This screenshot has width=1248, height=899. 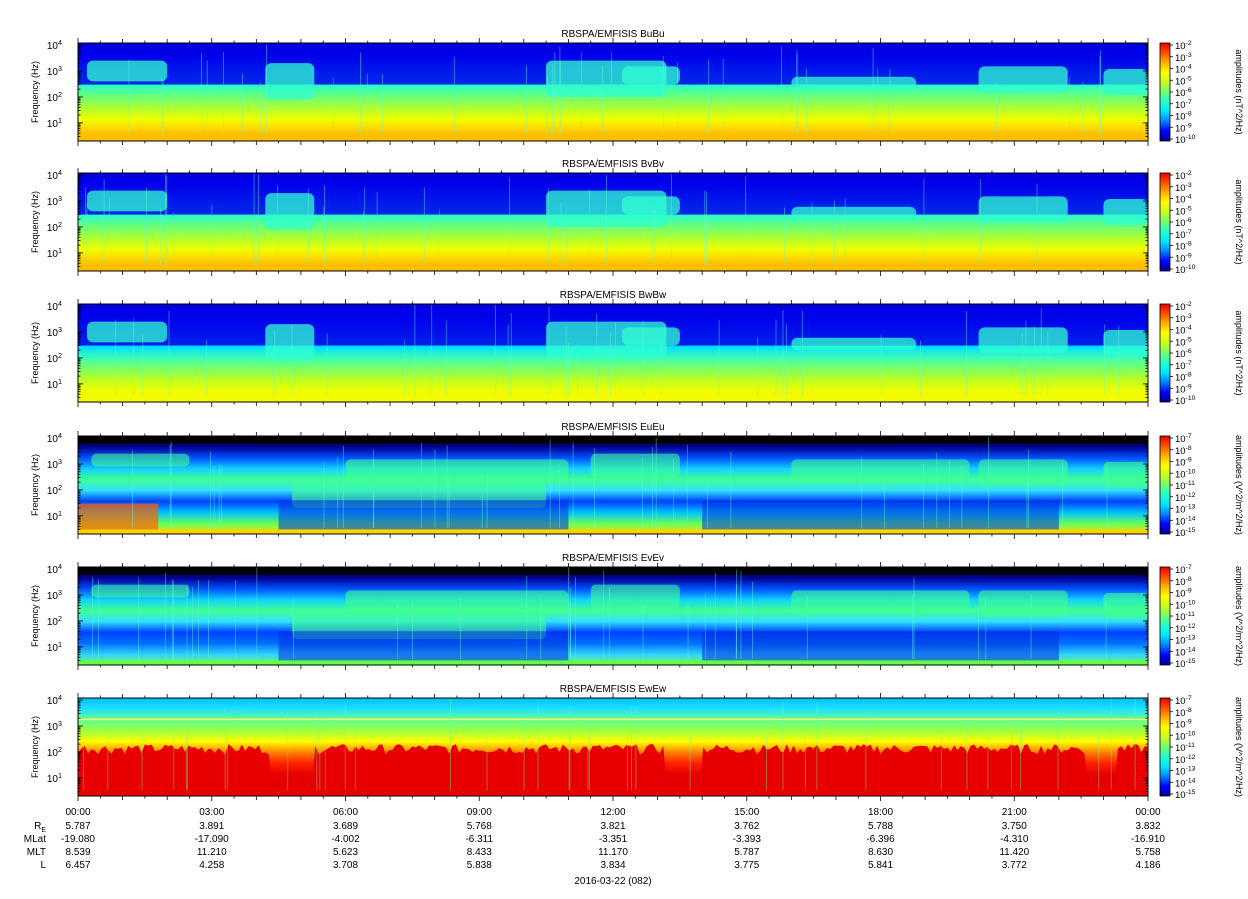 What do you see at coordinates (43, 865) in the screenshot?
I see `ephemeris-row-label: L` at bounding box center [43, 865].